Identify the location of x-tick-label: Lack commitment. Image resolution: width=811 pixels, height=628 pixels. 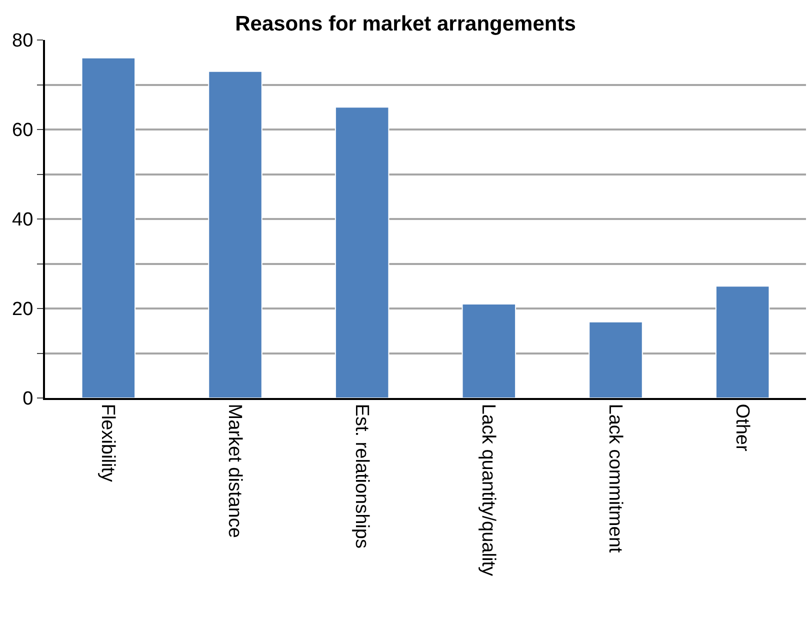
(615, 479).